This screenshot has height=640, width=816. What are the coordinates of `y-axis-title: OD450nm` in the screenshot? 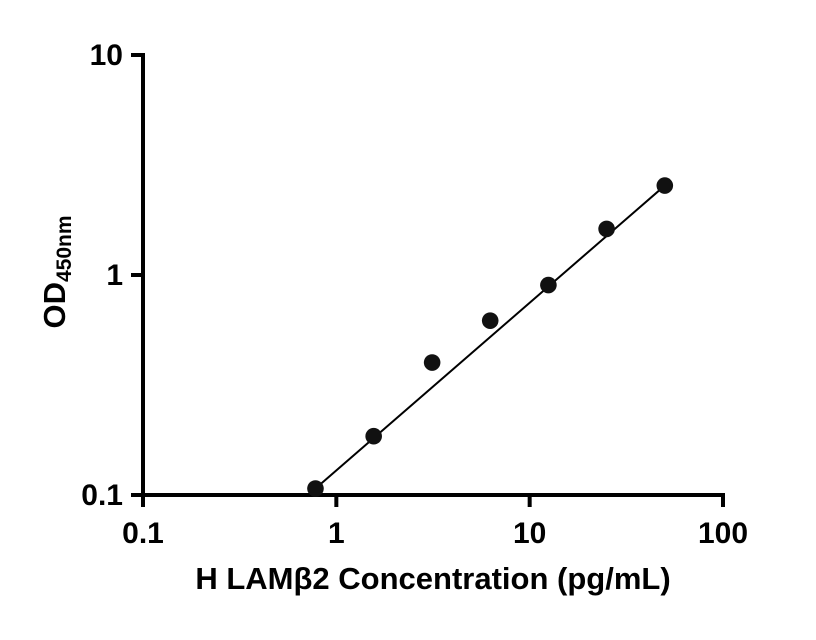 It's located at (57, 271).